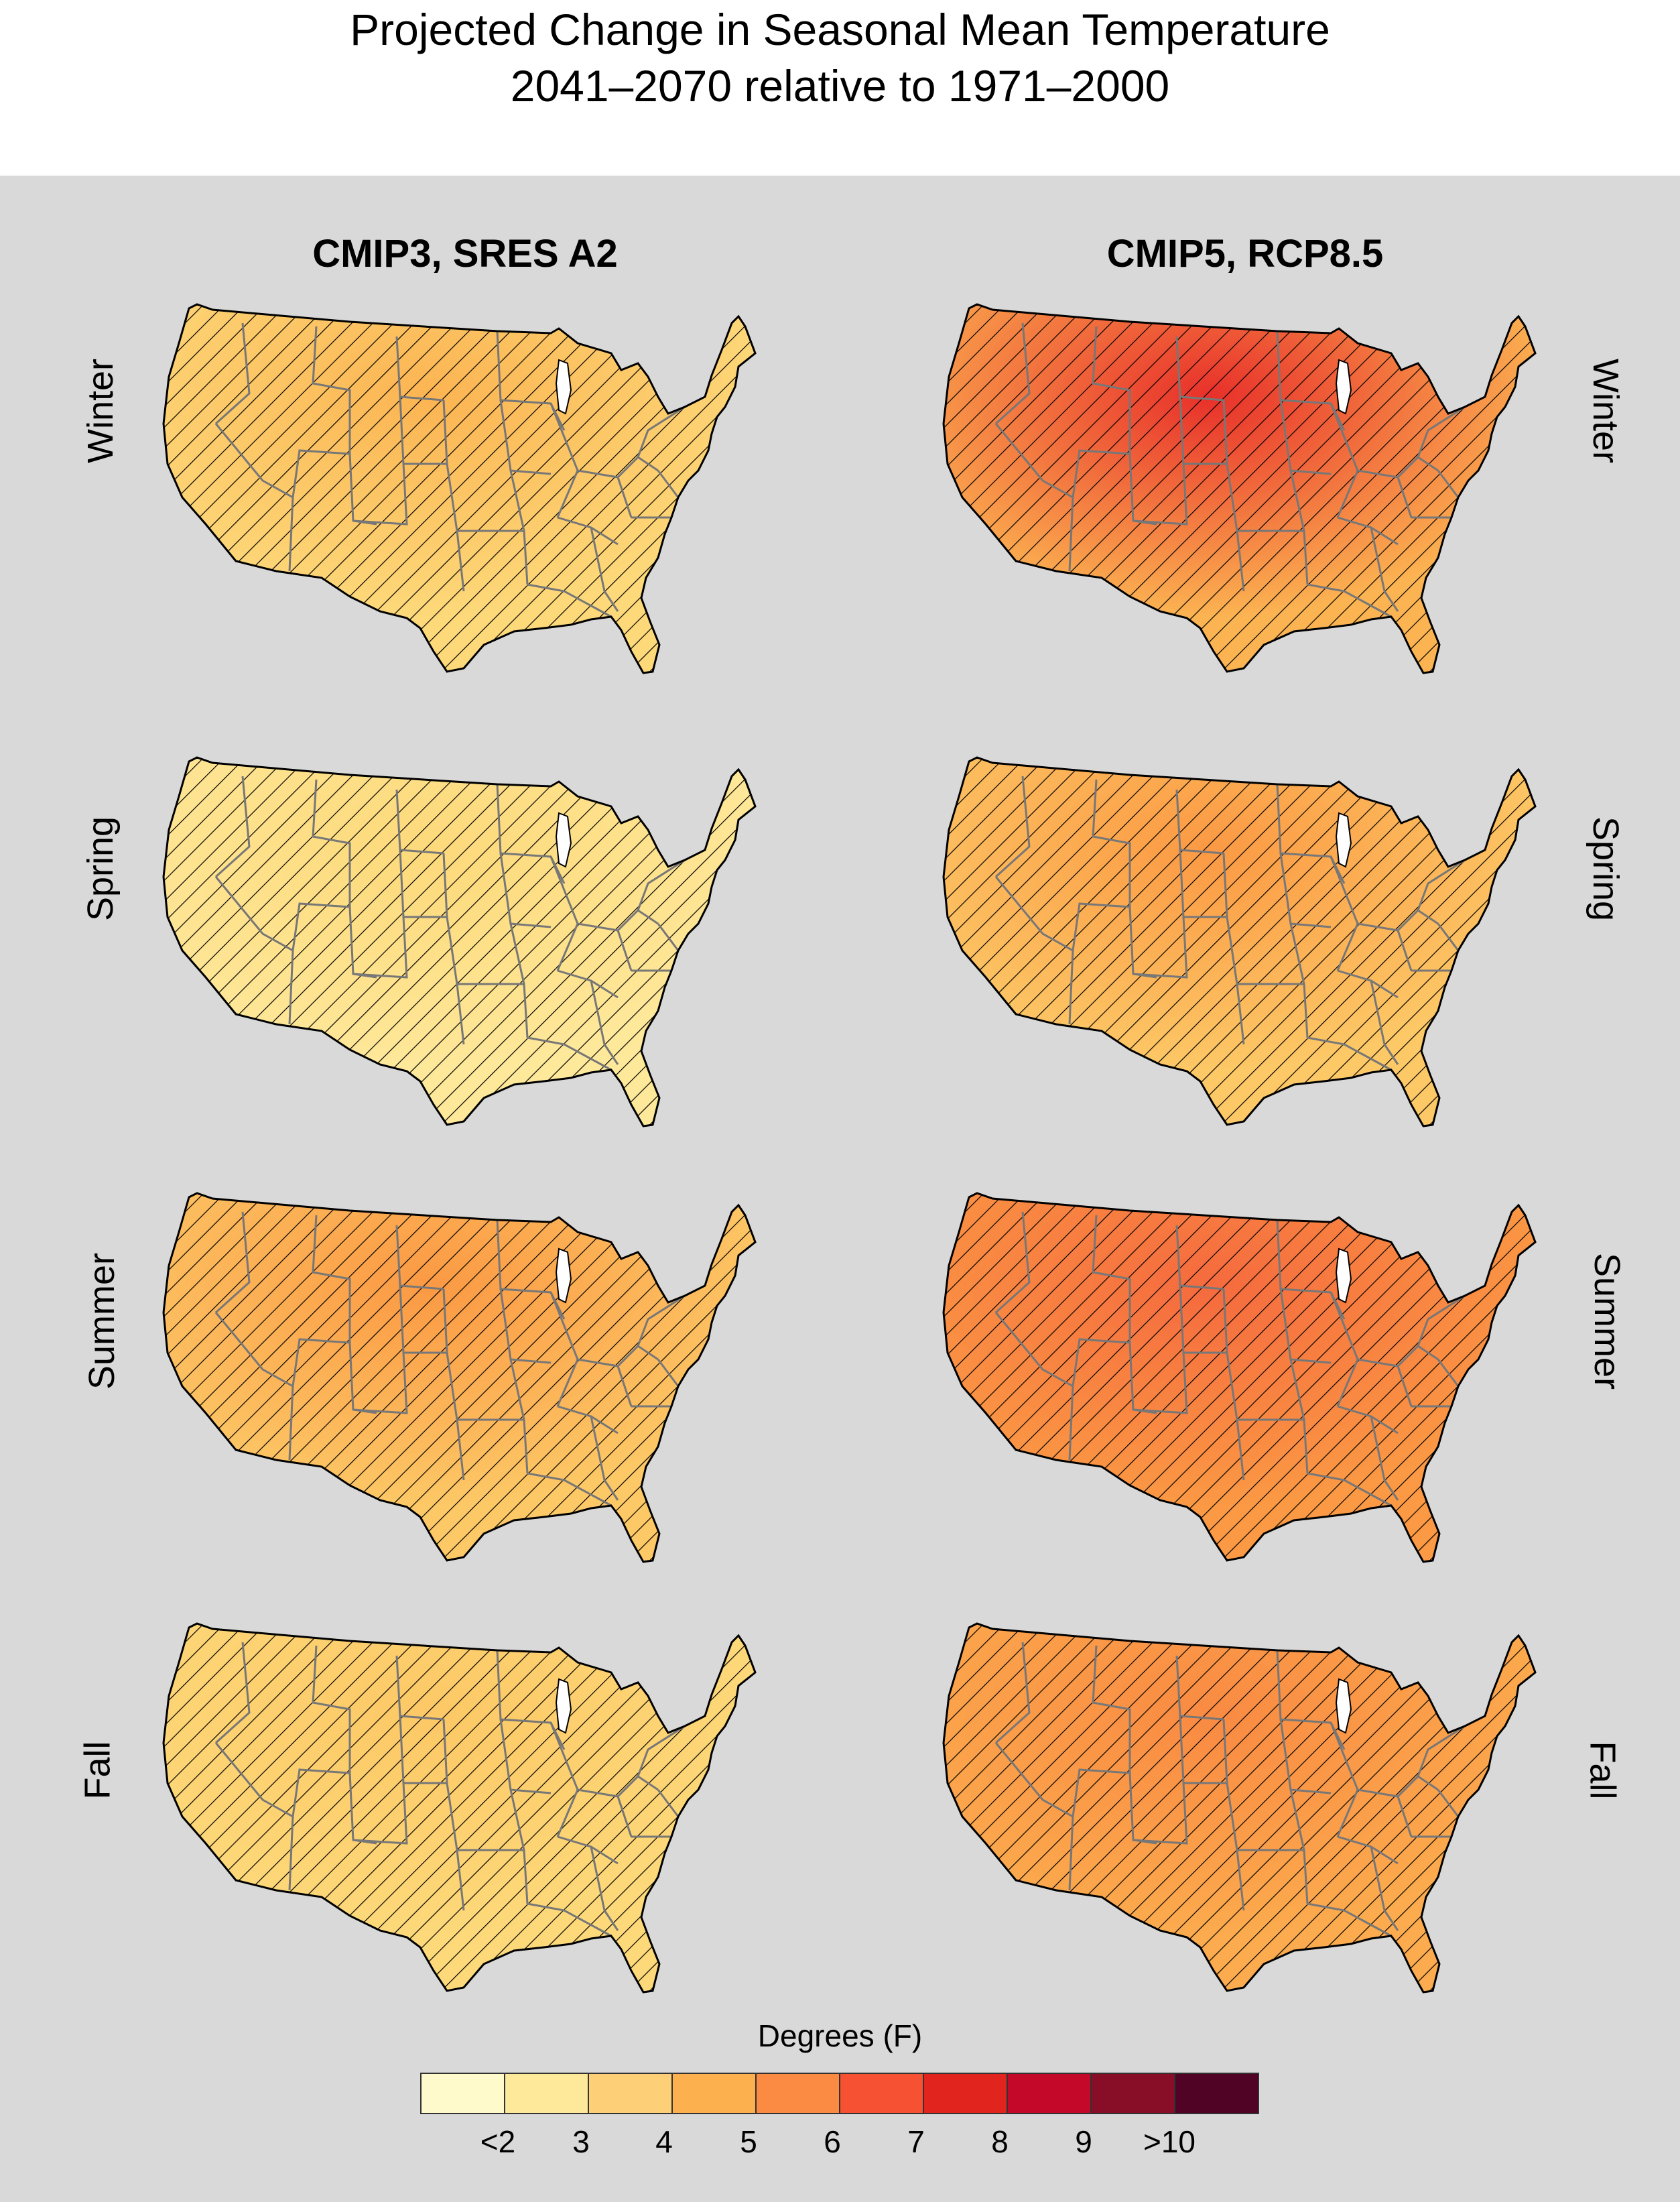  Describe the element at coordinates (1245, 254) in the screenshot. I see `column-header-cmip5: CMIP5, RCP8.5` at that location.